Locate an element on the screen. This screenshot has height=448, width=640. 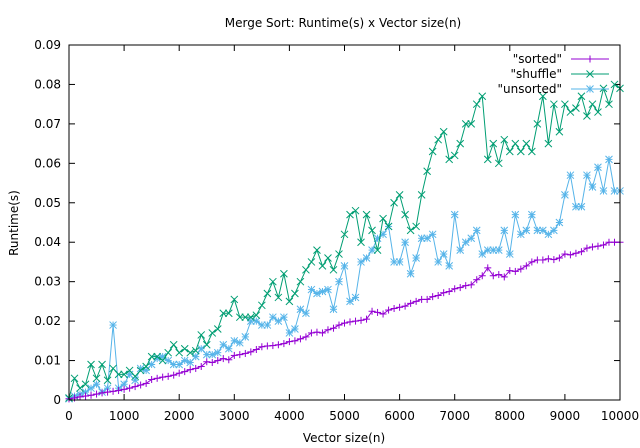
legend-marker is located at coordinates (590, 74).